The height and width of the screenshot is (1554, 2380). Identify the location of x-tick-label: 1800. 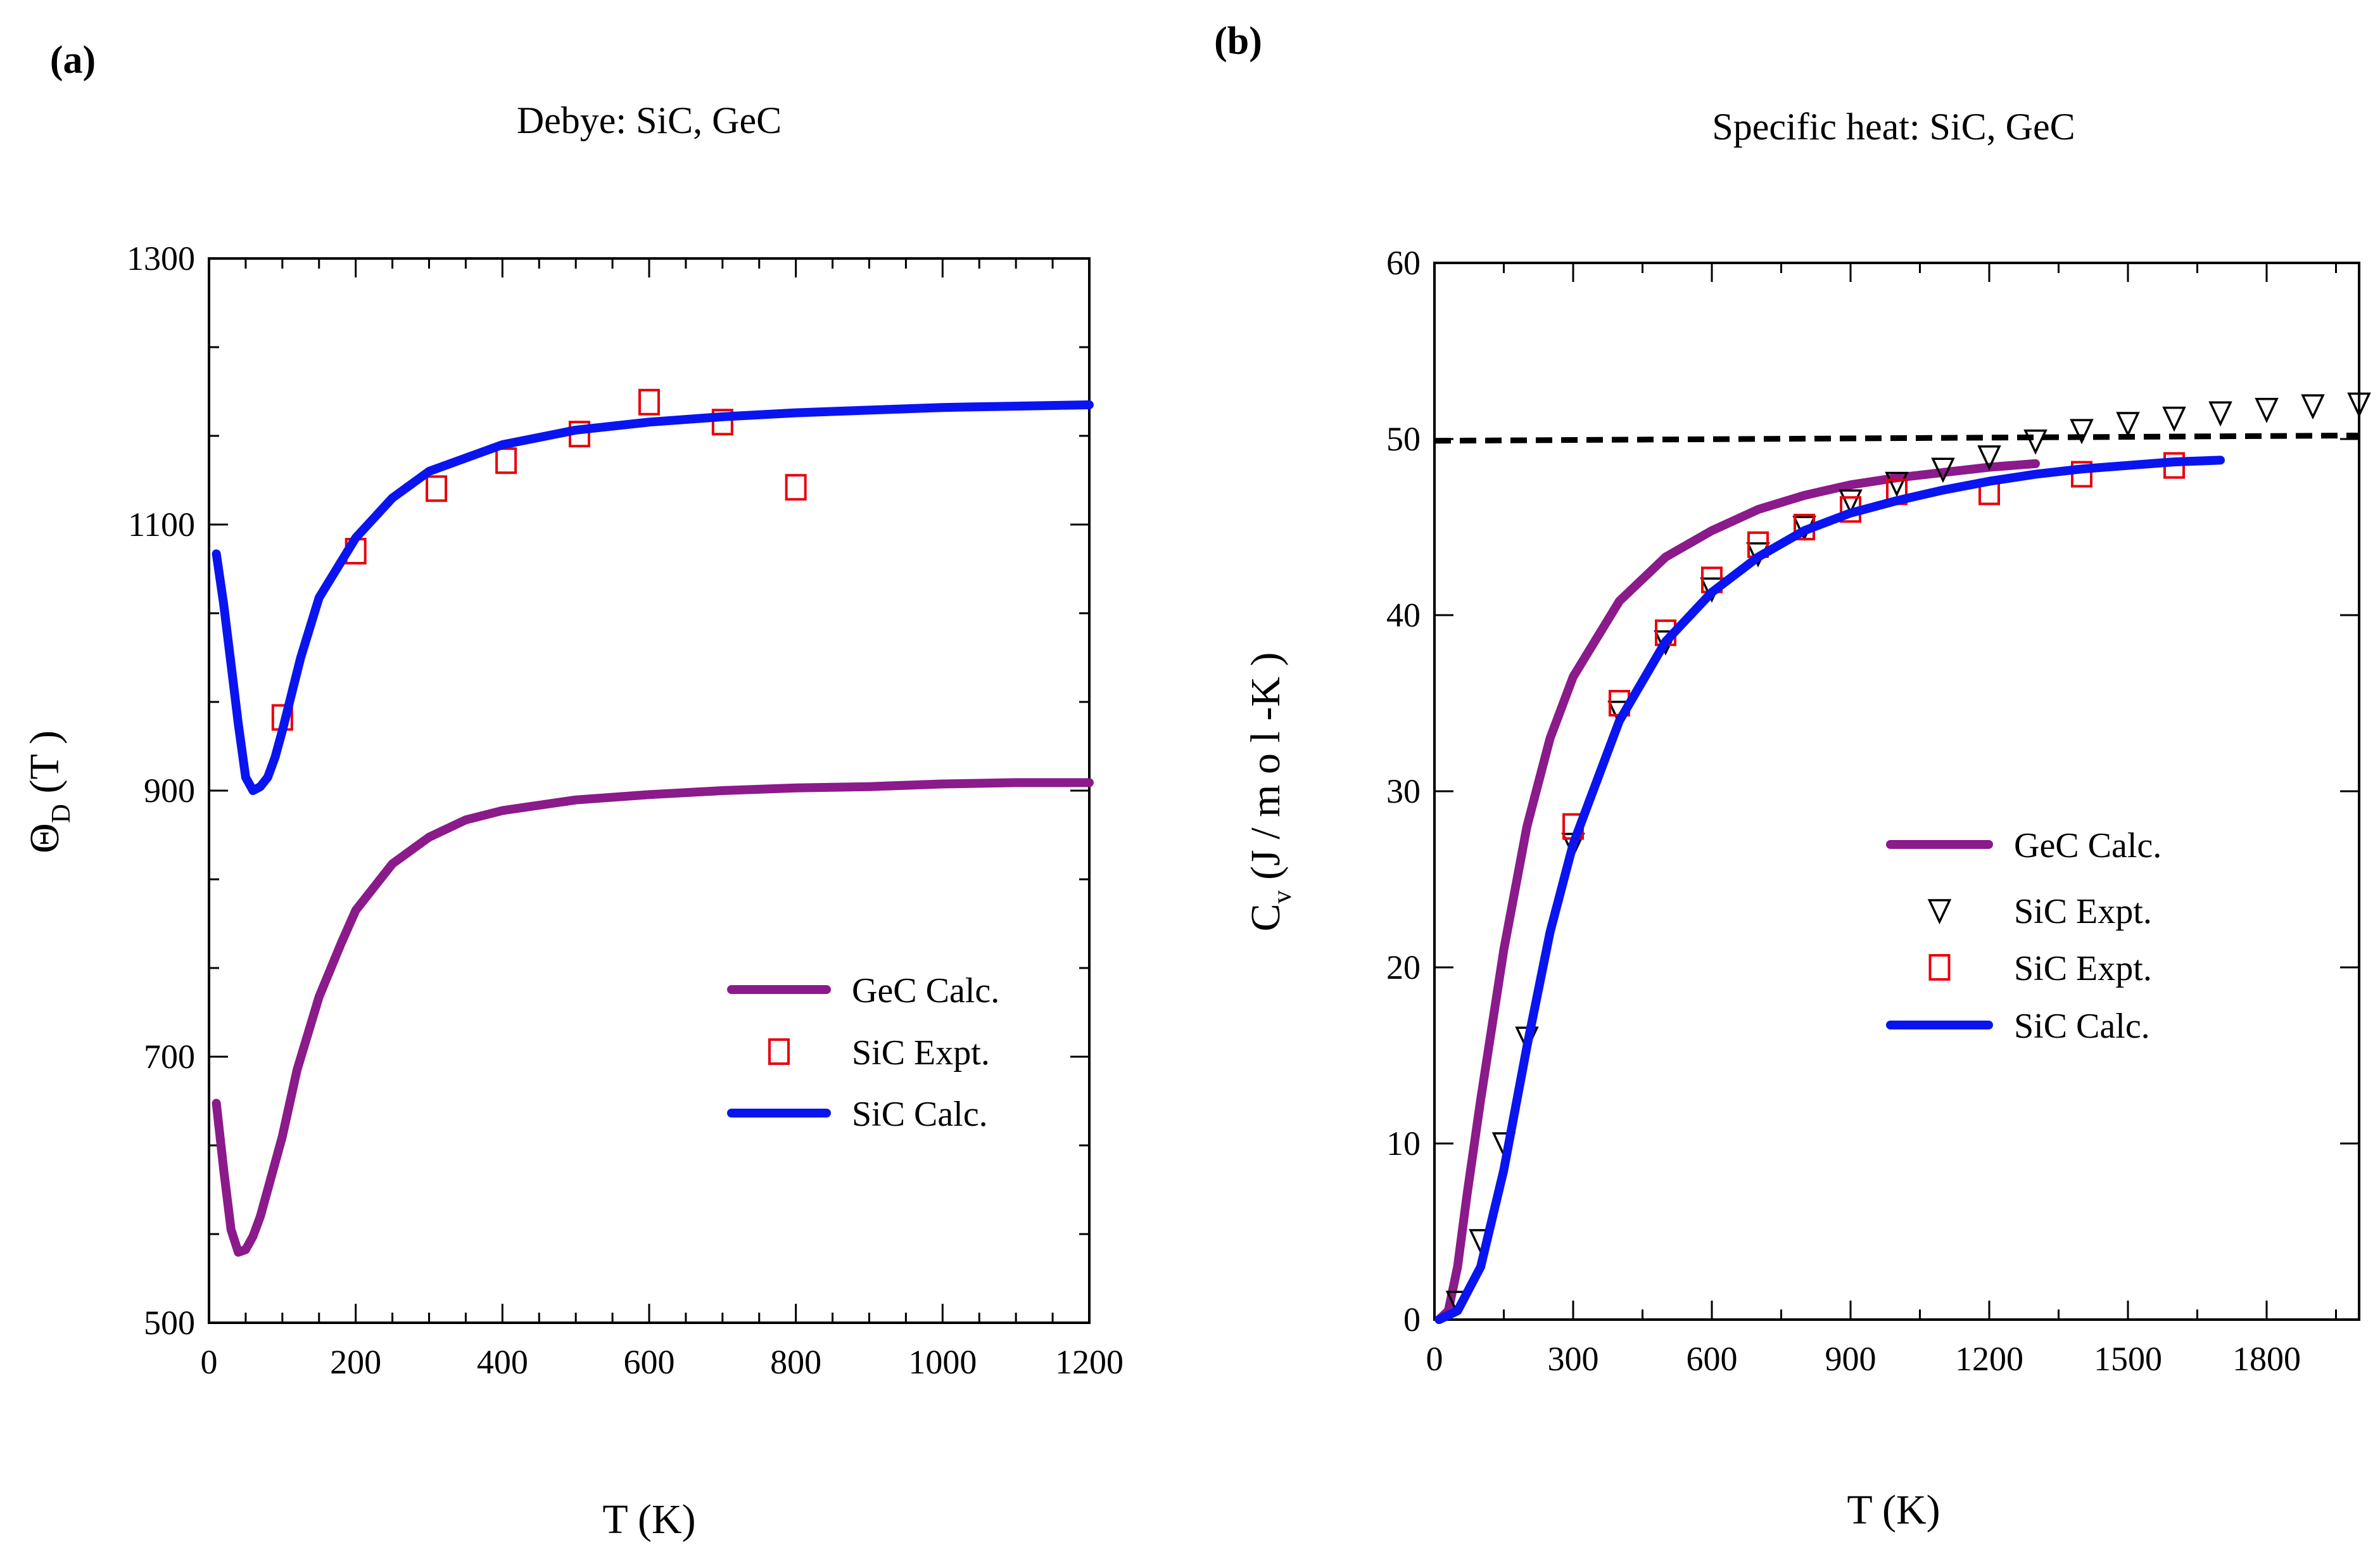
(2266, 1359).